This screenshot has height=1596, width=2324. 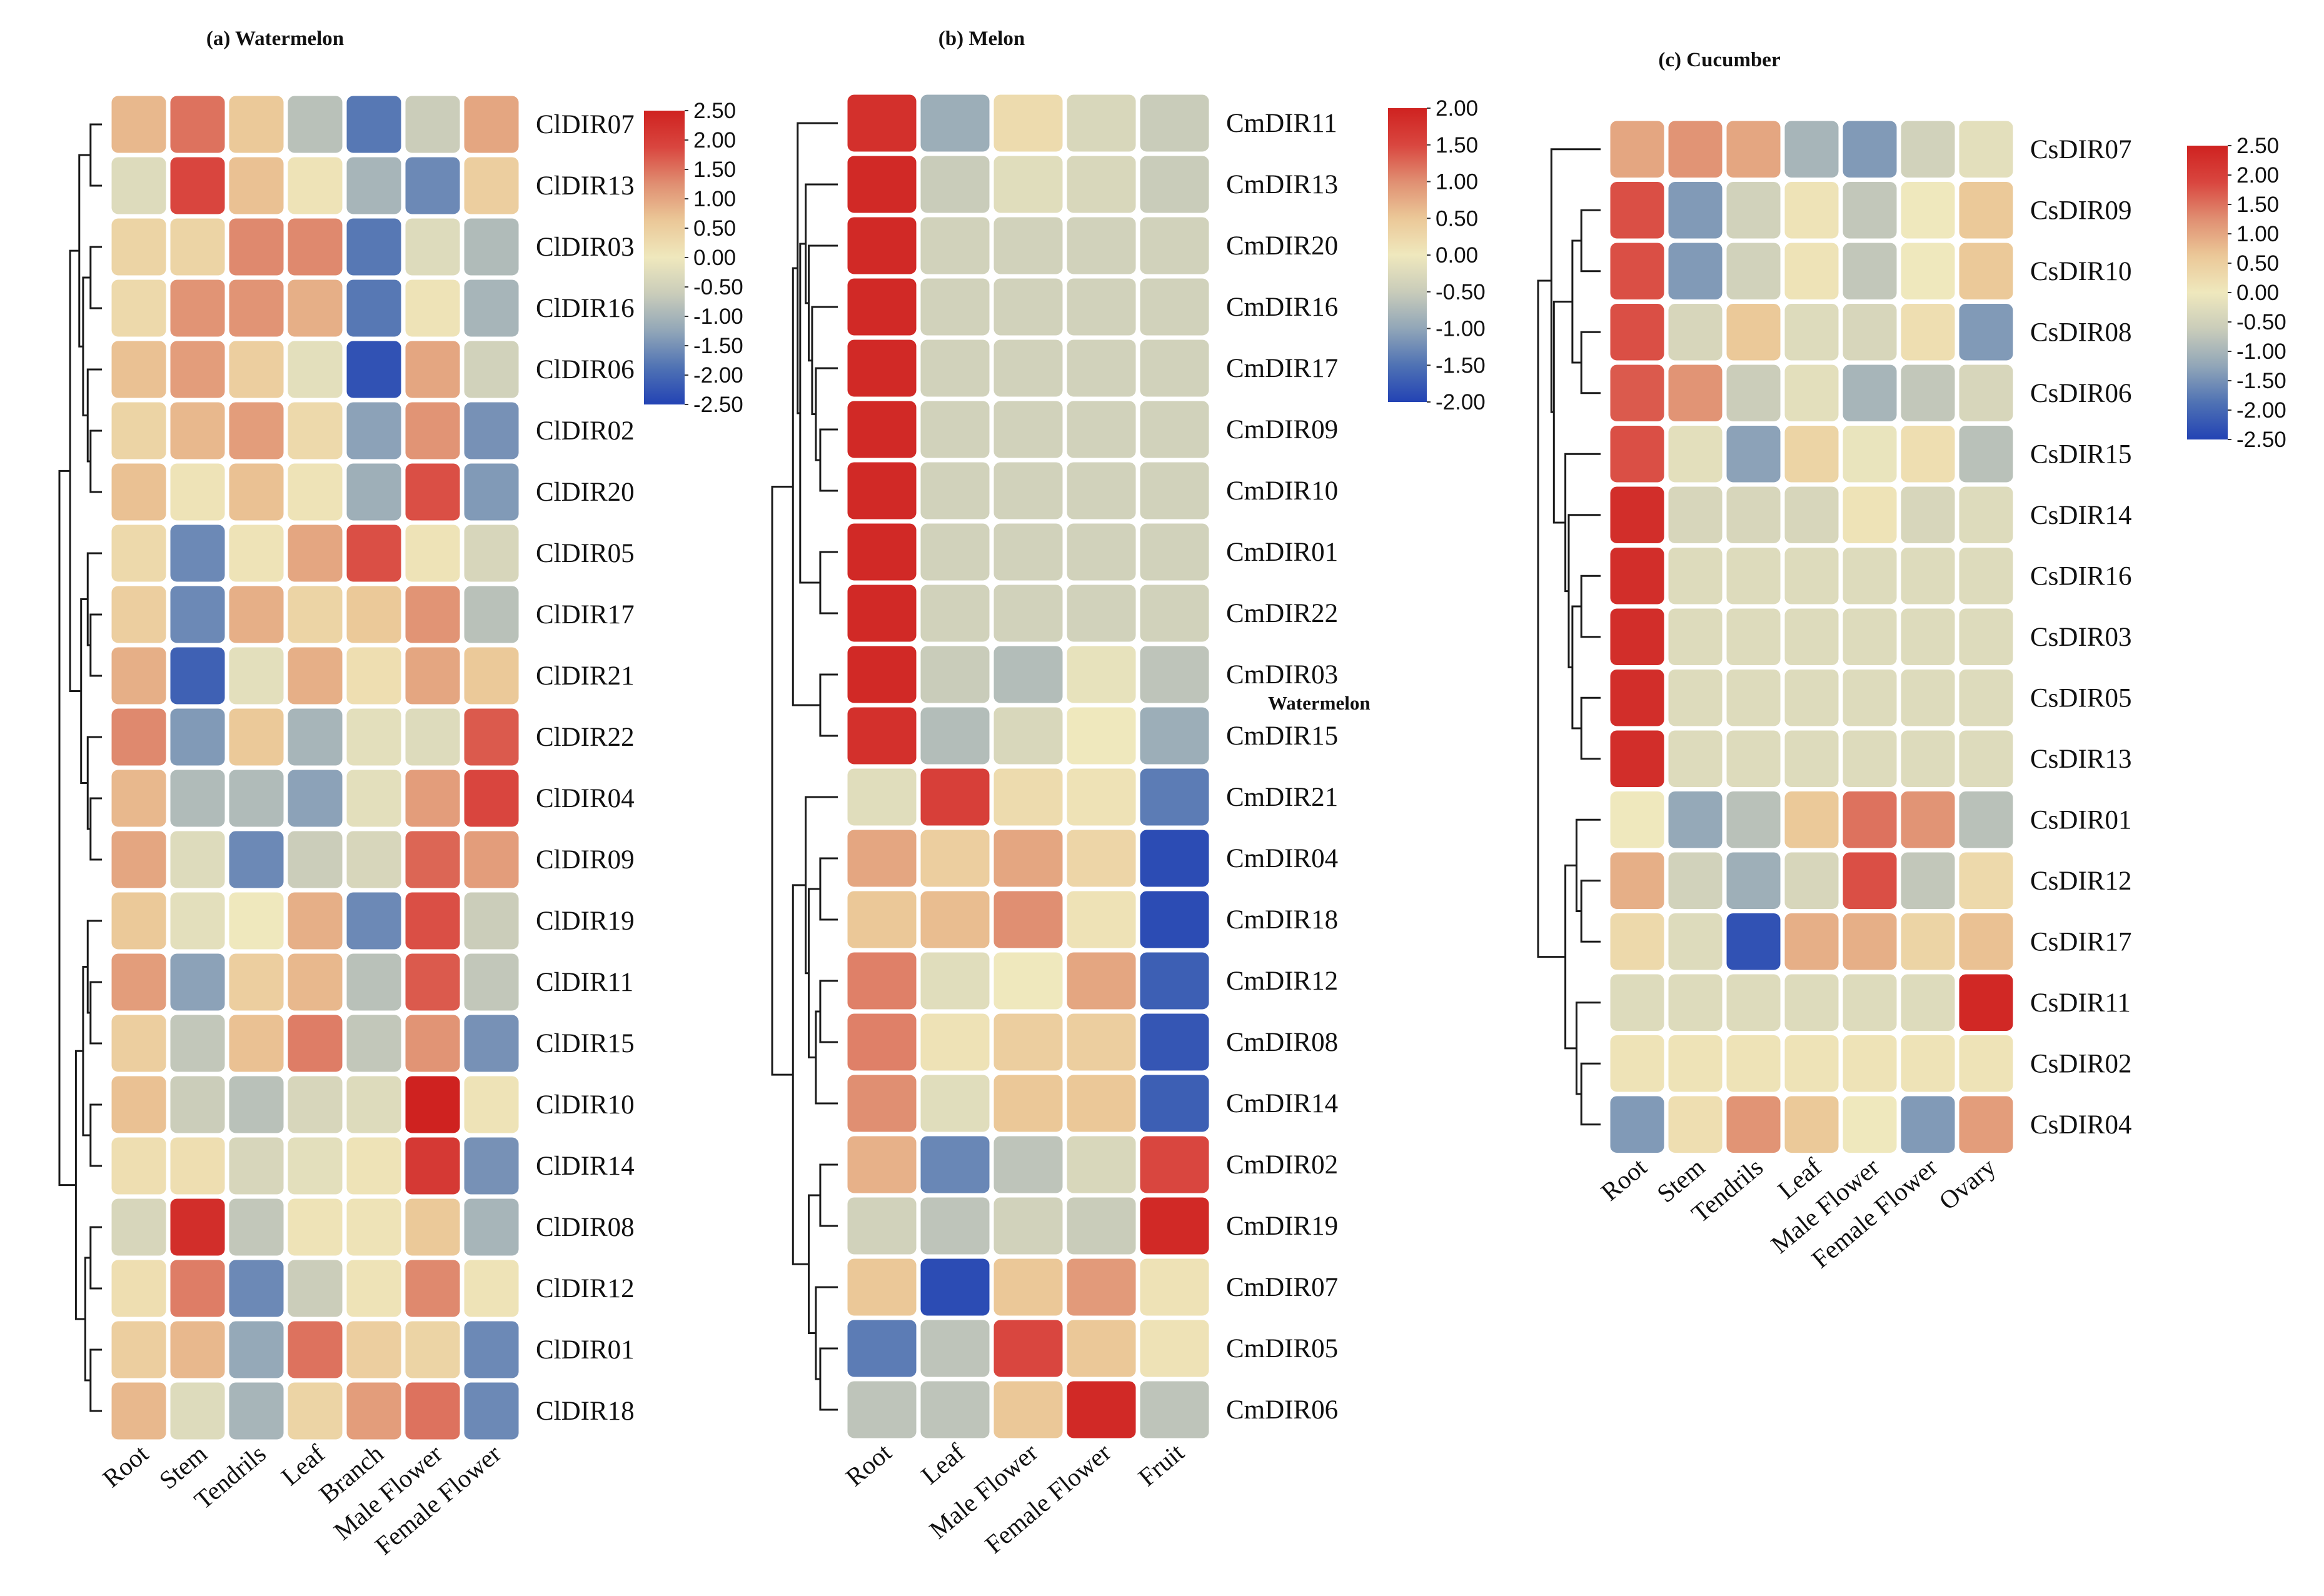 What do you see at coordinates (981, 39) in the screenshot?
I see `panel-b-title: (b) Melon` at bounding box center [981, 39].